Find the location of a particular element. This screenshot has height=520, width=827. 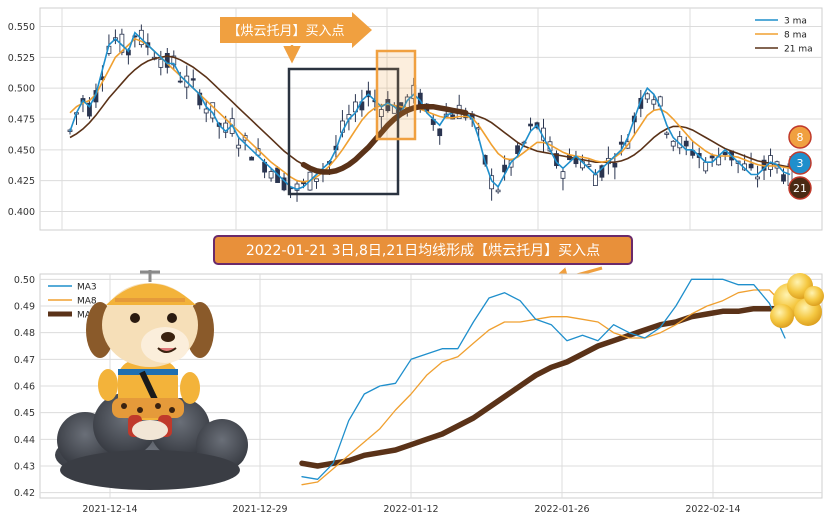

top-y-ticks: 0.400 0.425 0.450 0.475 0.500 0.525 0.550 is located at coordinates (21, 120).